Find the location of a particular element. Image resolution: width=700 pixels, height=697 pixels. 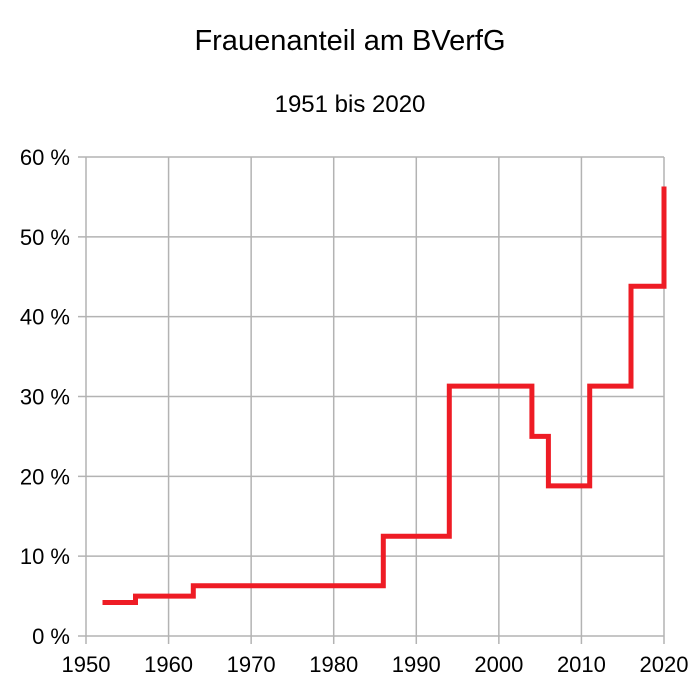

x-tick-label: 1980 is located at coordinates (333, 664).